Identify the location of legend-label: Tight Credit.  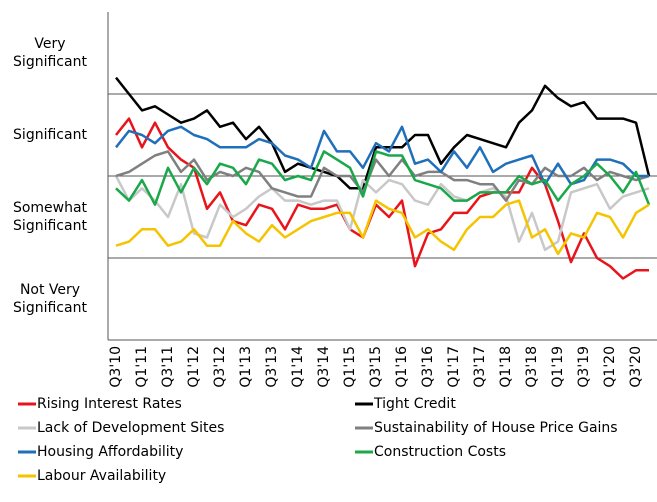
(414, 404).